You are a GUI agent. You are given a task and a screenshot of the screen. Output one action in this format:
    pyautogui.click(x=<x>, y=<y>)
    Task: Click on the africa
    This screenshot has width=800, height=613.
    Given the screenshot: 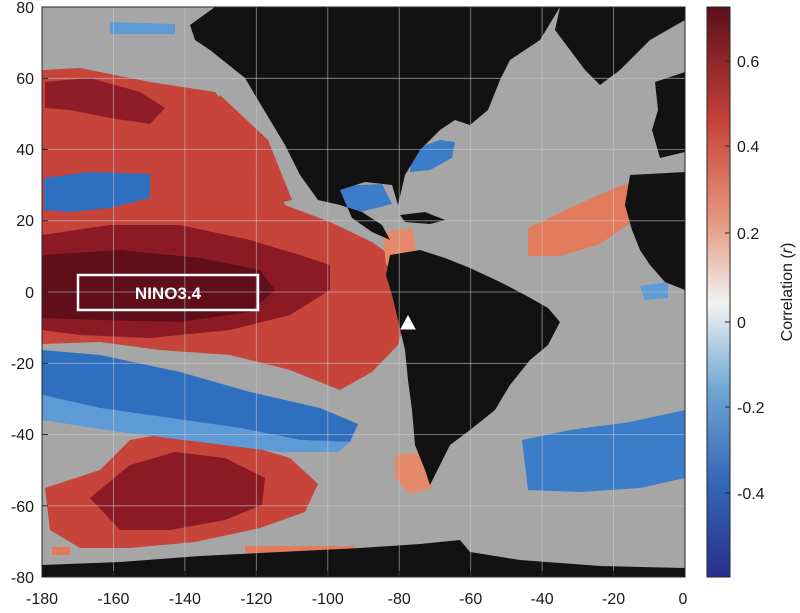 What is the action you would take?
    pyautogui.click(x=655, y=231)
    